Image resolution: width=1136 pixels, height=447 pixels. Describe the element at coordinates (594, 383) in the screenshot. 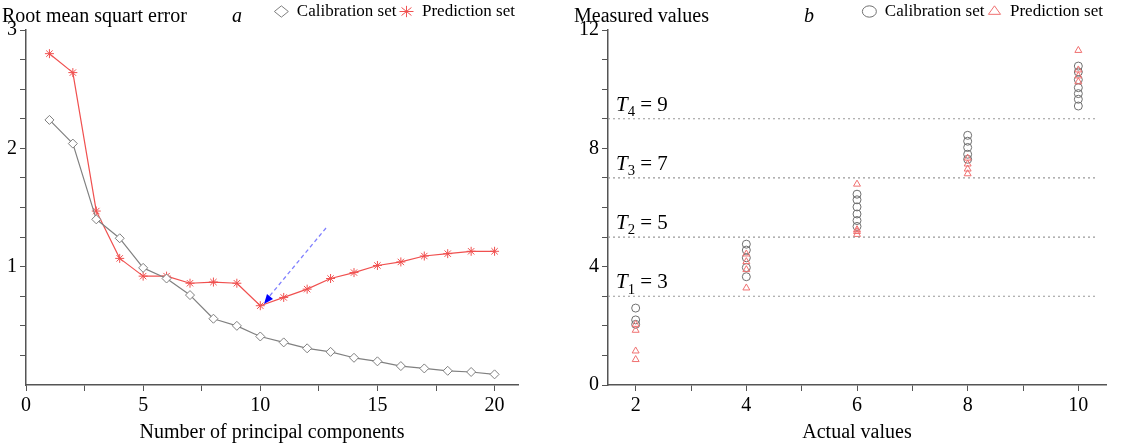

I see `y-tick-label: 0` at that location.